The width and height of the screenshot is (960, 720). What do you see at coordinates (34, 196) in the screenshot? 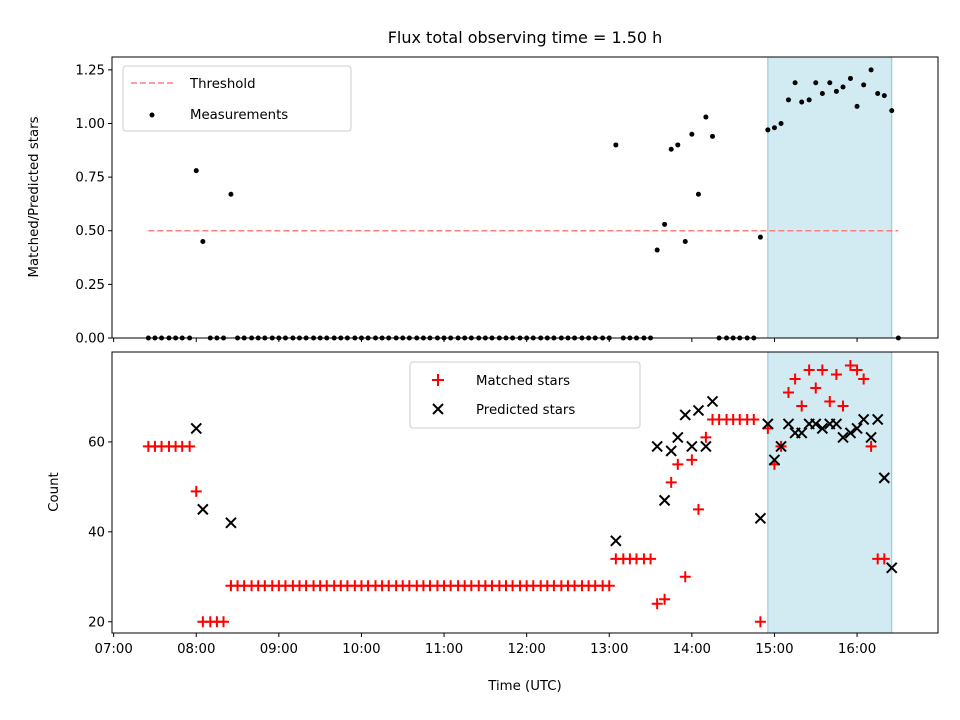
I see `top-y-axis-label: Matched/Predicted stars` at bounding box center [34, 196].